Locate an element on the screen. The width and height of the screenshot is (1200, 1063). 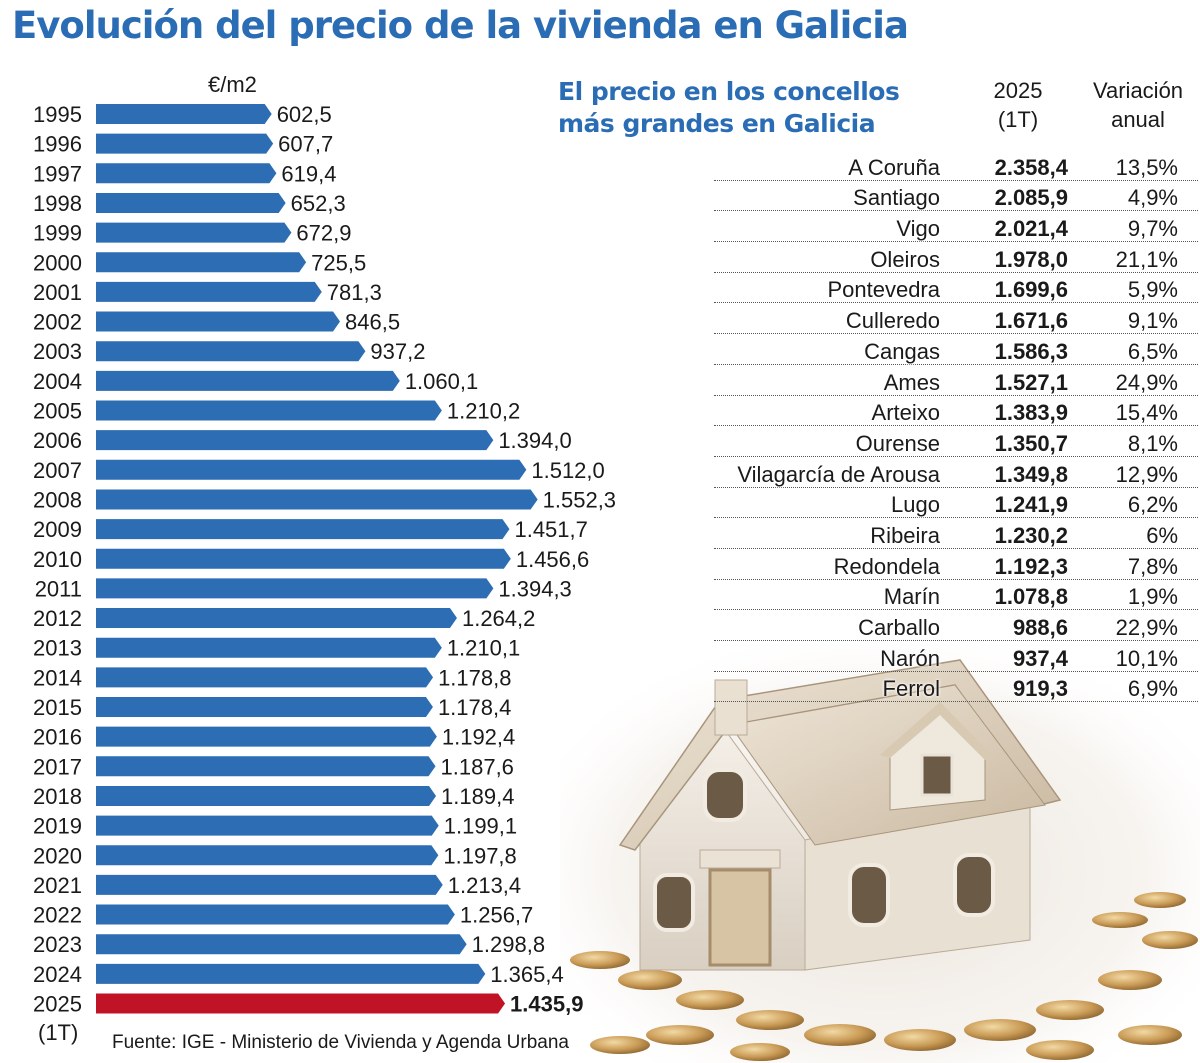
price-value: 1.586,3 is located at coordinates (1031, 351).